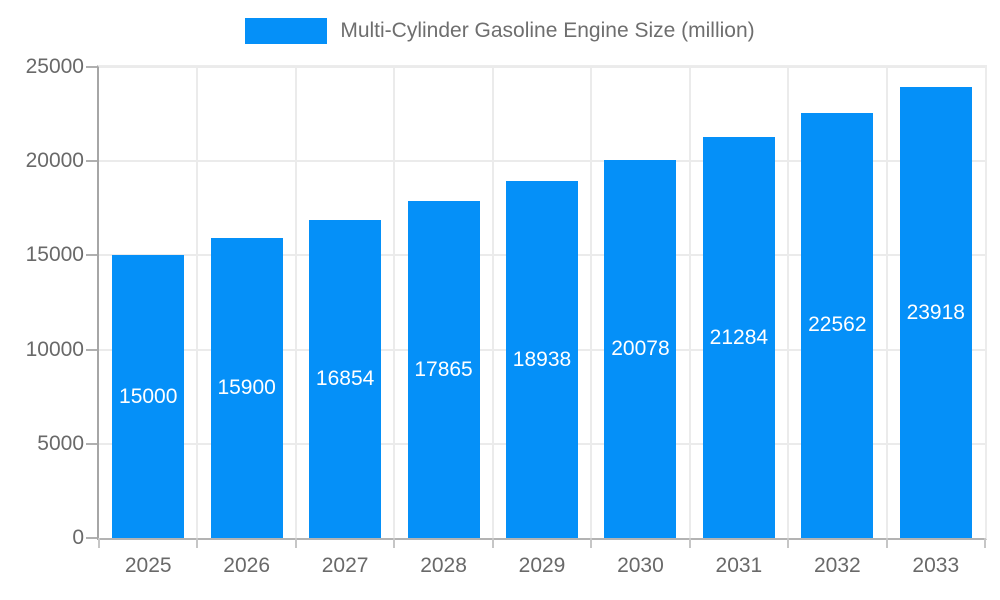  What do you see at coordinates (54, 349) in the screenshot?
I see `y-axis-label: 10000` at bounding box center [54, 349].